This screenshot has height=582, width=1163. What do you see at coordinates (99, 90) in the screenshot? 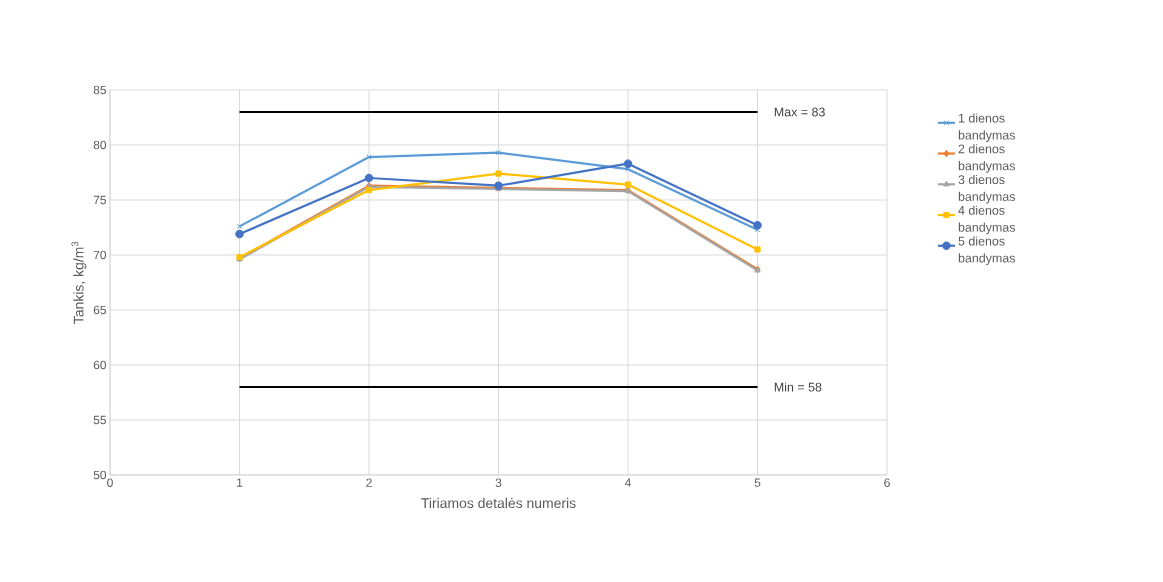
I see `y-tick-label: 85` at bounding box center [99, 90].